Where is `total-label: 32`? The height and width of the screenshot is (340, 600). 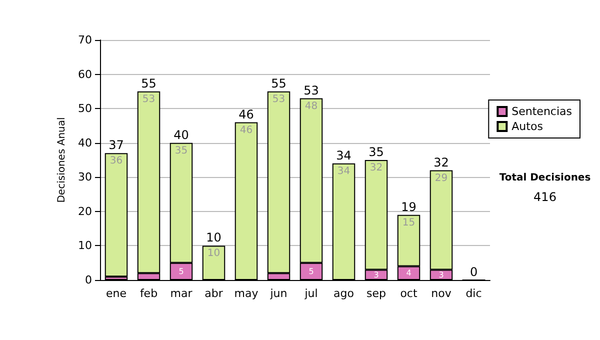
total-label: 32 is located at coordinates (441, 162).